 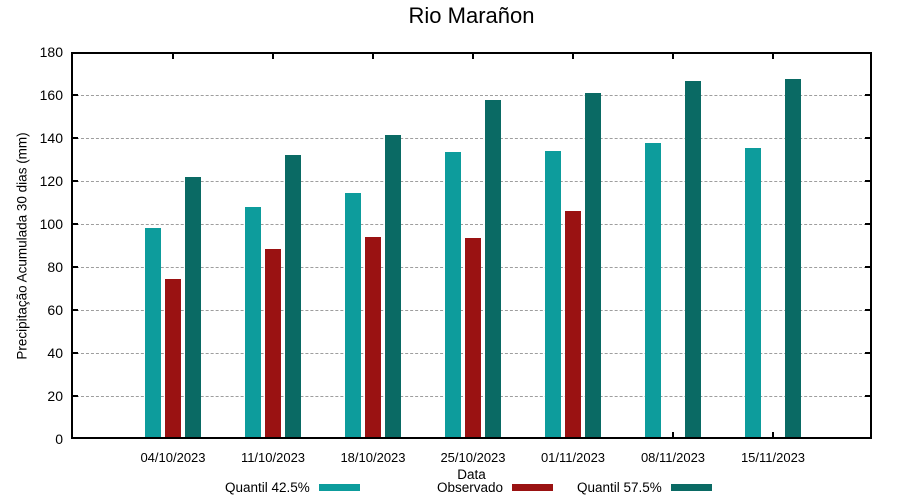 I want to click on y-tick-label: 180, so click(x=51, y=52).